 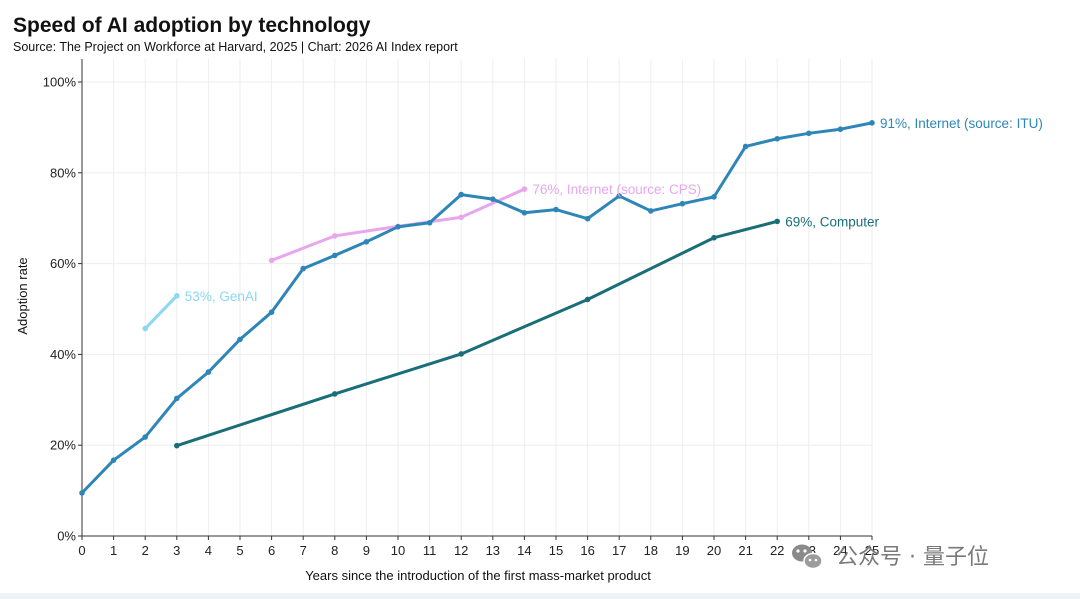 I want to click on watermark: 公众号 · 量子位, so click(x=890, y=557).